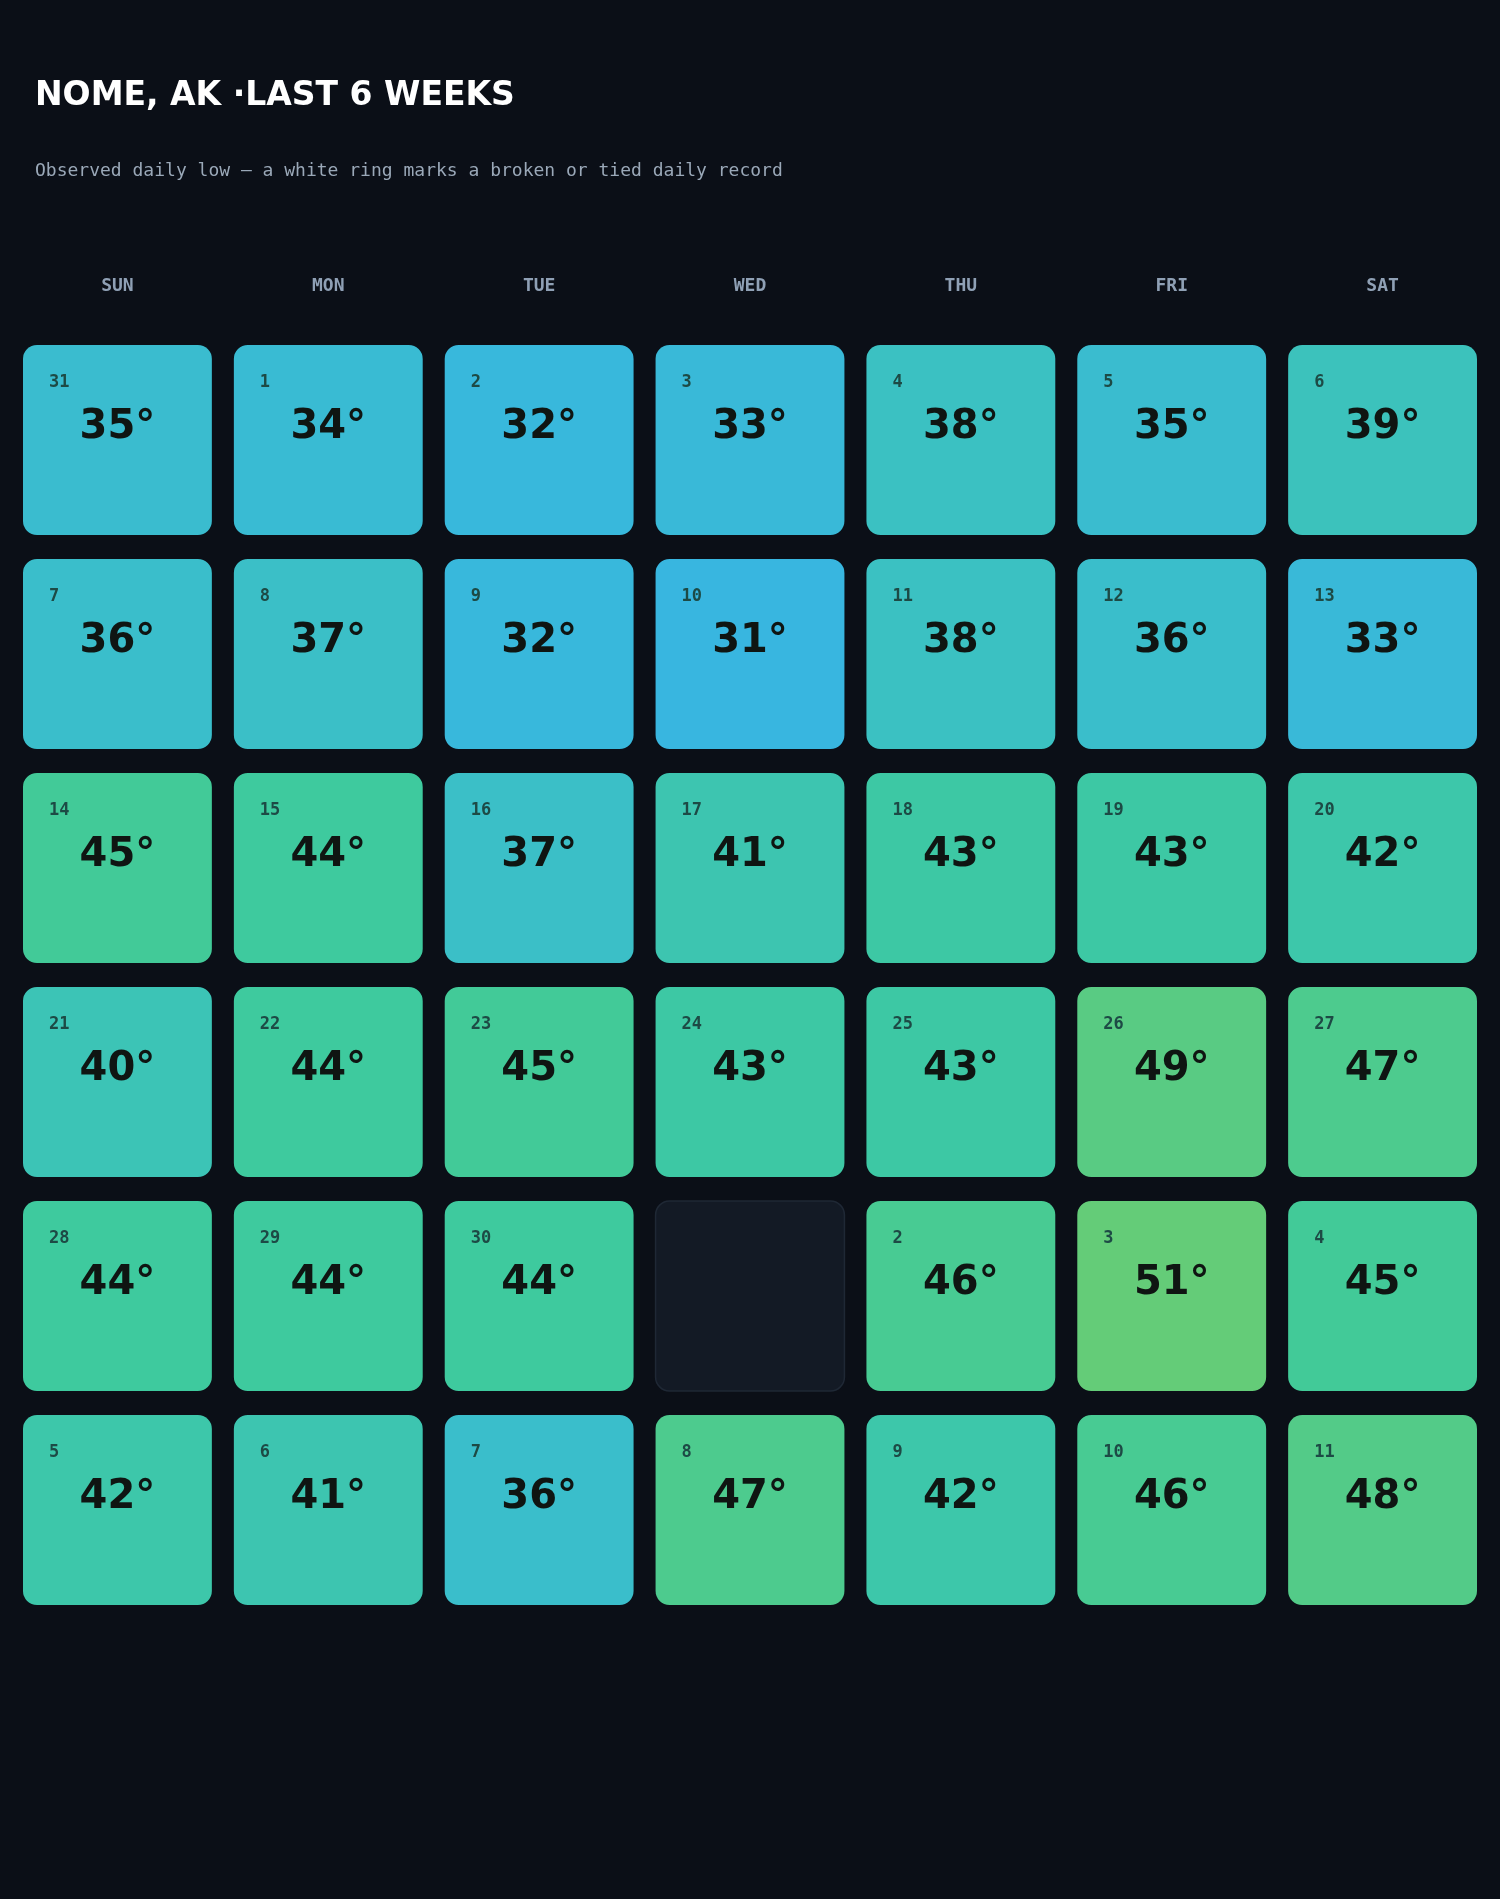  Describe the element at coordinates (750, 638) in the screenshot. I see `data-label: 31°` at that location.